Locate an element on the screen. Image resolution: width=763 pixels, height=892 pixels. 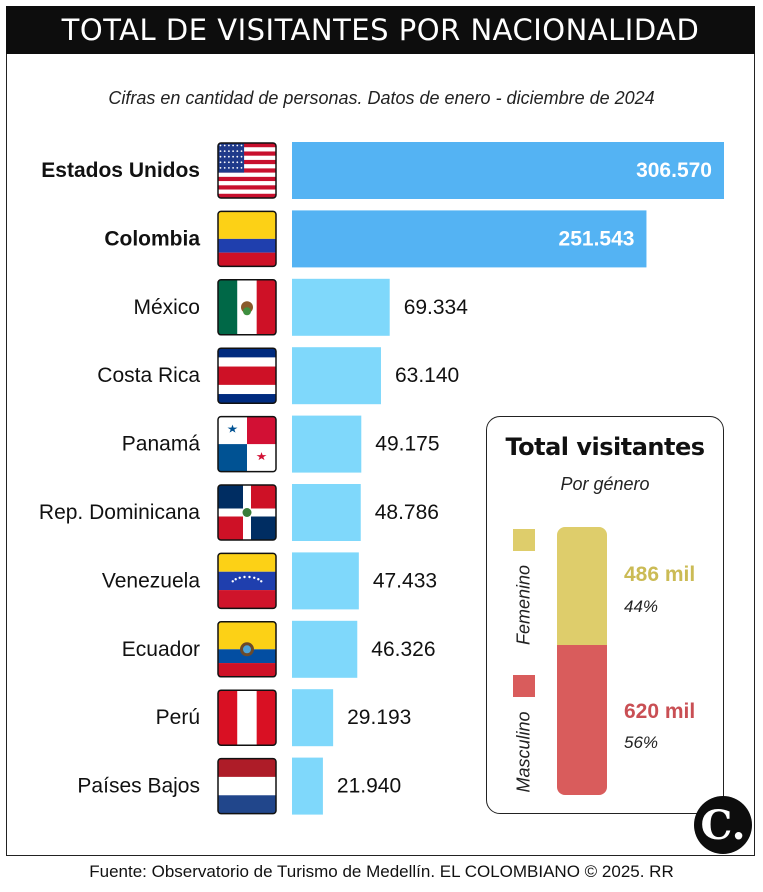
chart-title: TOTAL DE VISITANTES POR NACIONALIDAD is located at coordinates (380, 30).